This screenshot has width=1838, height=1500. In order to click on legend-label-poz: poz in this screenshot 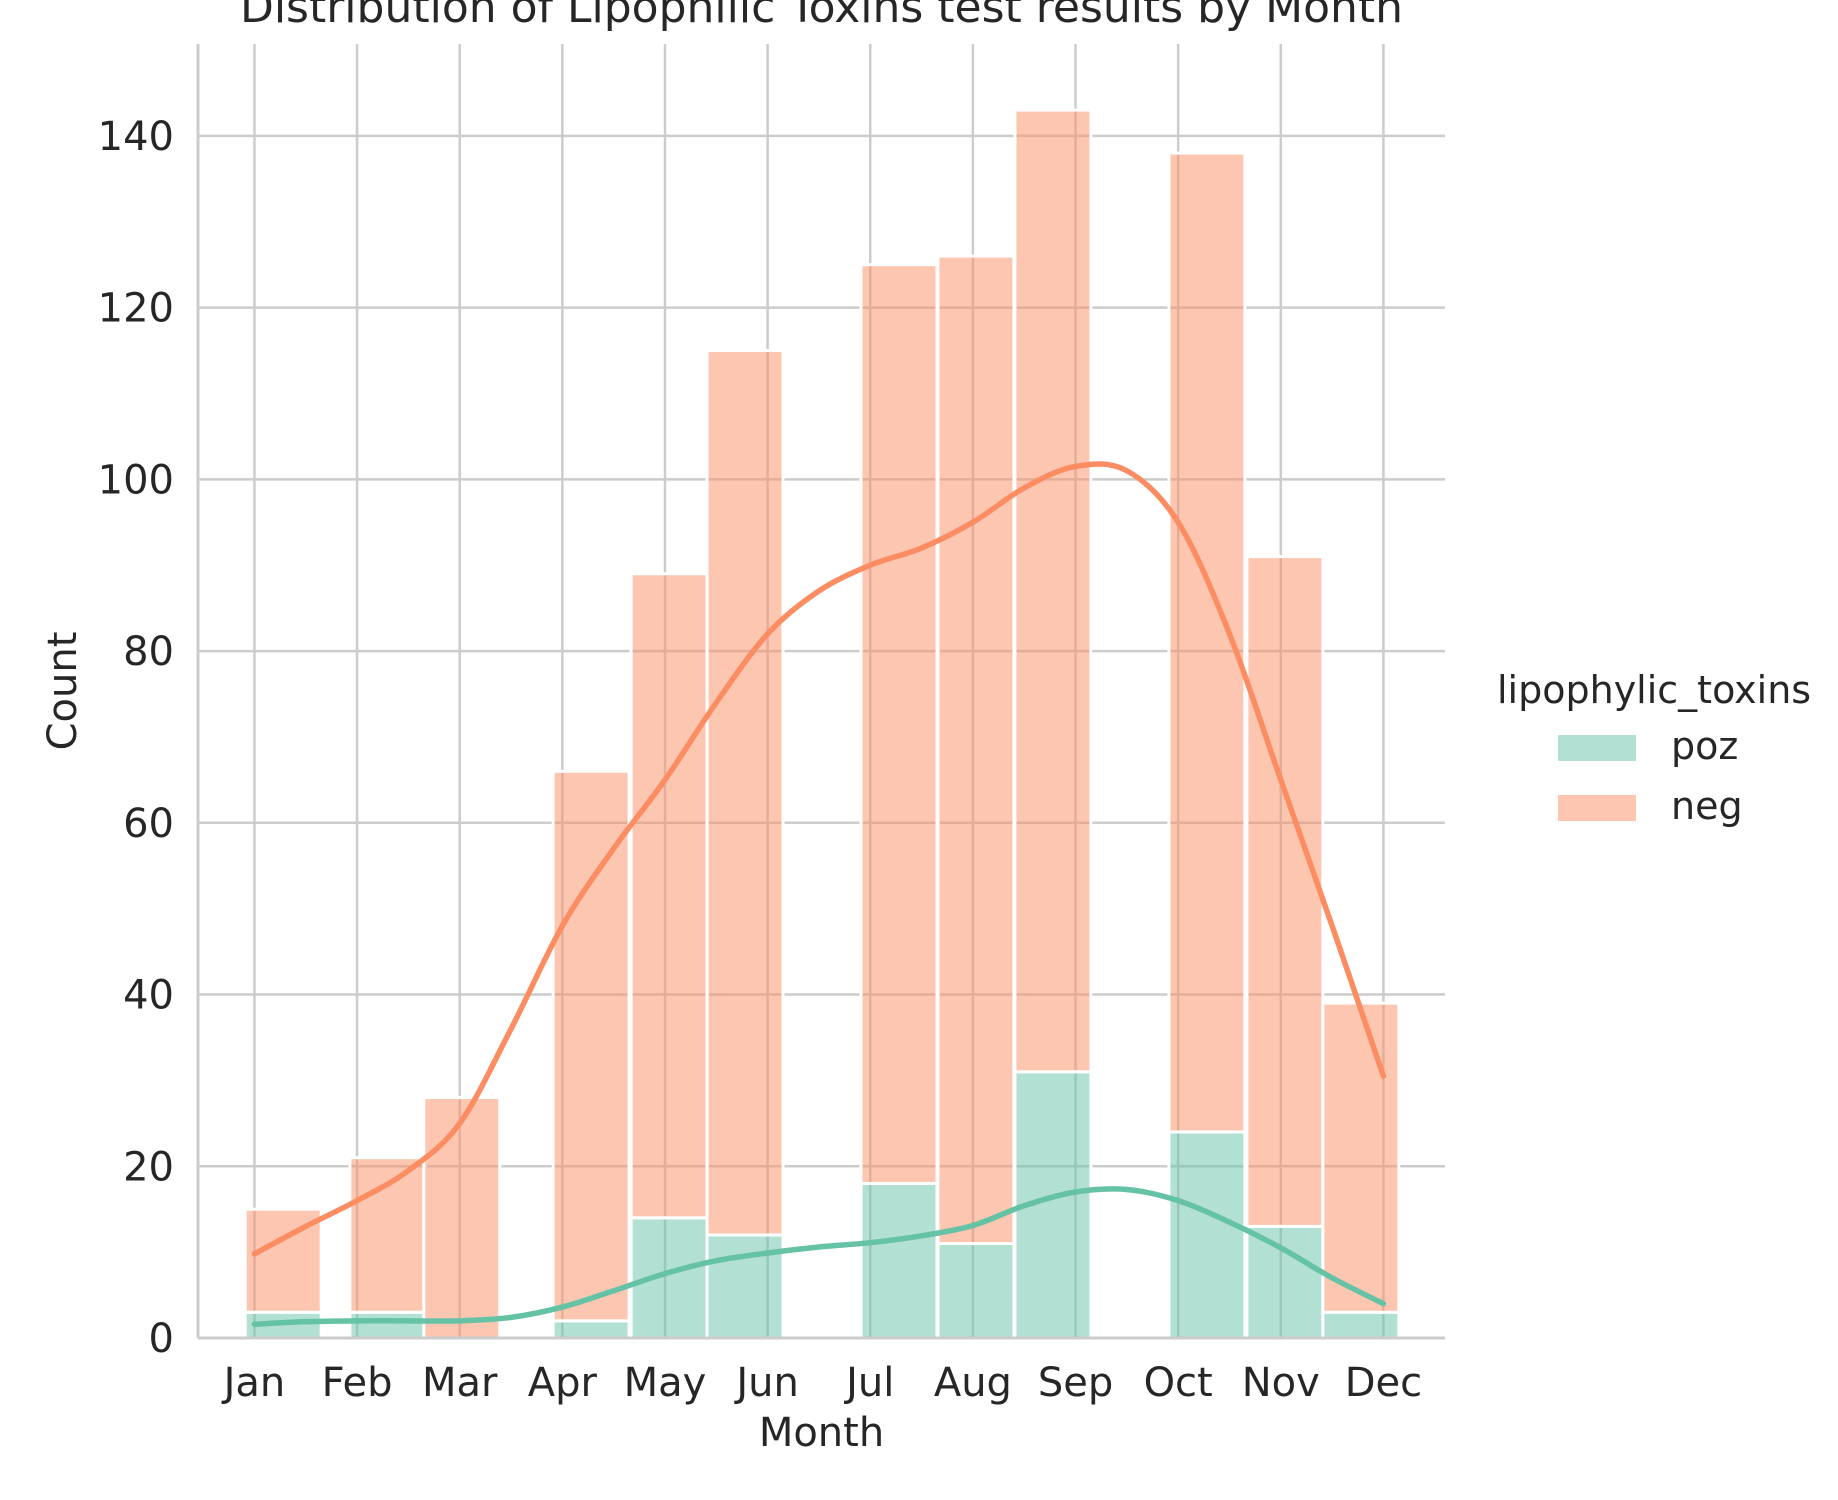, I will do `click(1704, 746)`.